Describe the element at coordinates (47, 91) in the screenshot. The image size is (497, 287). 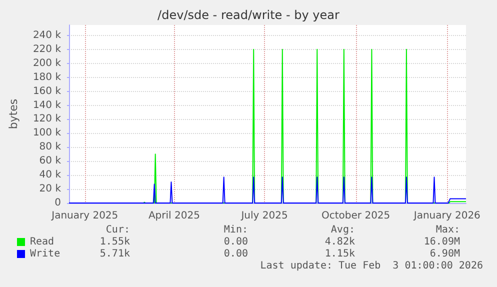
I see `y-tick-label: 160 k` at that location.